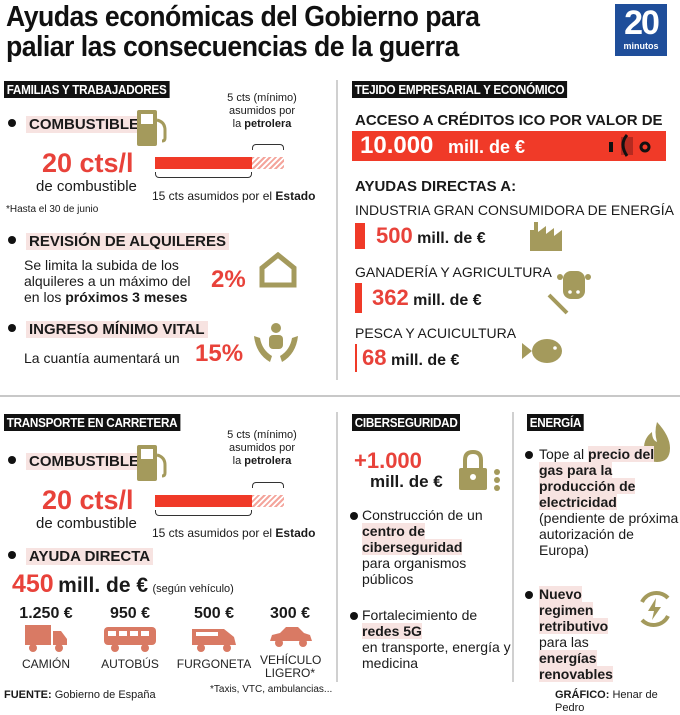 This screenshot has width=680, height=715. I want to click on ciber-amount: +1.000, so click(388, 460).